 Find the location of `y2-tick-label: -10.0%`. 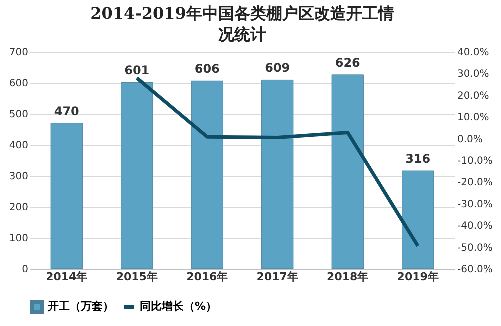

y2-tick-label: -10.0% is located at coordinates (475, 161).